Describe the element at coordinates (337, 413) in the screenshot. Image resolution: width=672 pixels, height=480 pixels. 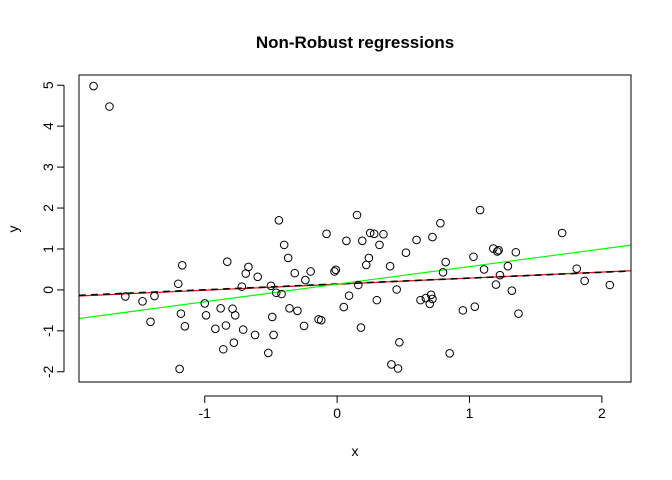
I see `x-tick-label: 0` at that location.